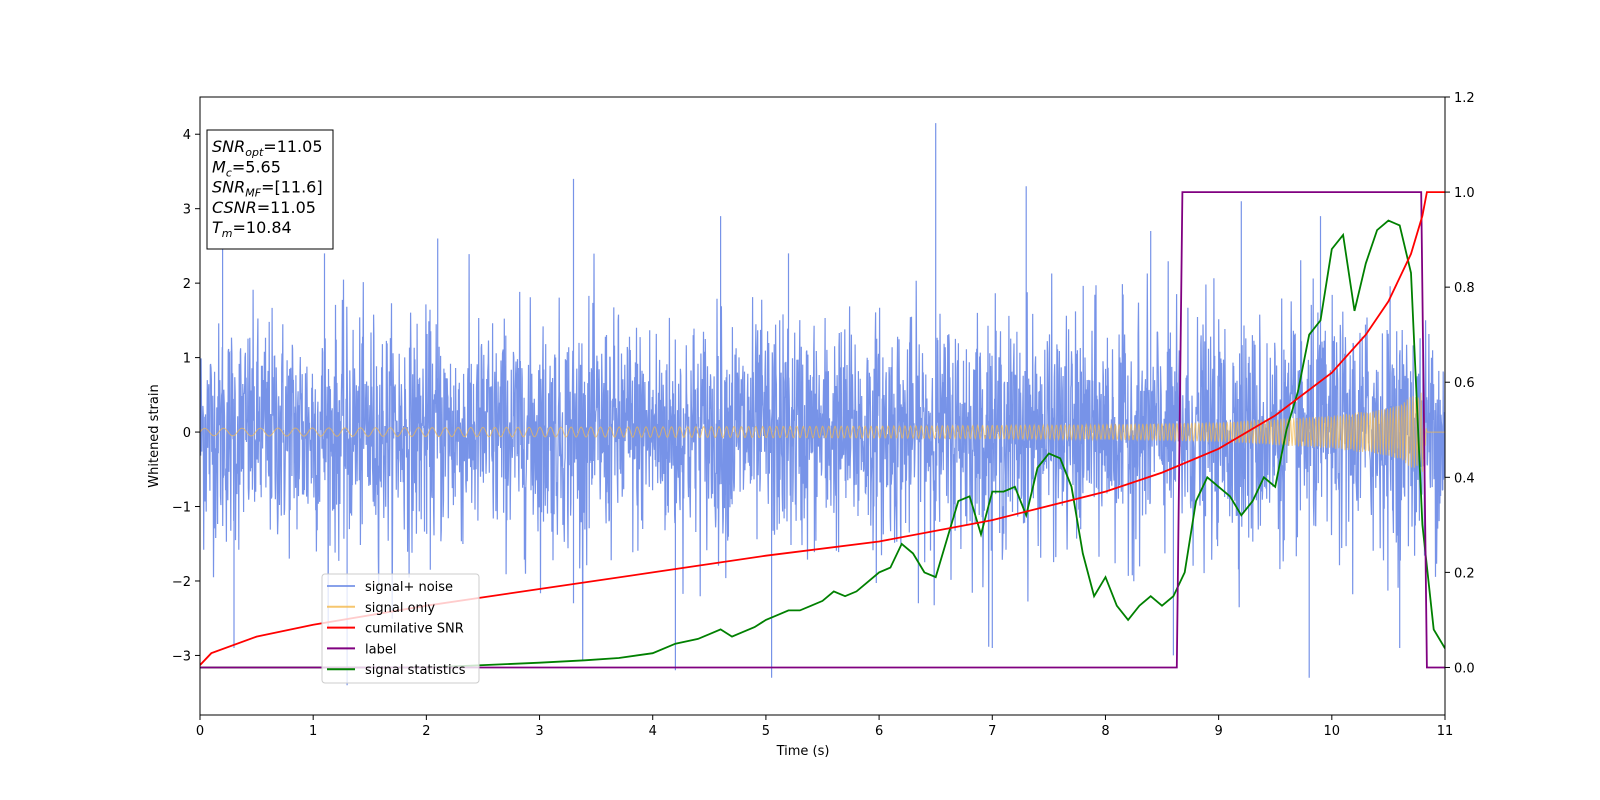 The width and height of the screenshot is (1600, 800). Describe the element at coordinates (181, 656) in the screenshot. I see `y-tick-label--3: −3` at that location.